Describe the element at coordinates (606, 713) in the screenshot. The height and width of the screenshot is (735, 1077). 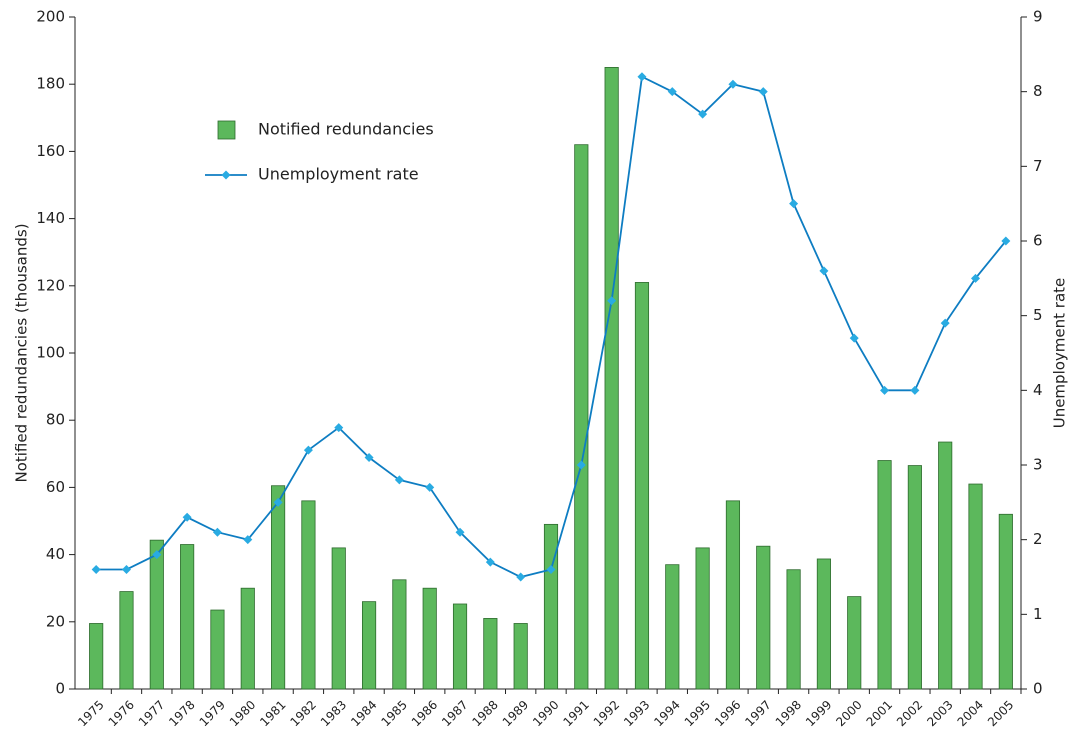
I see `x-tick-label: 1992` at that location.